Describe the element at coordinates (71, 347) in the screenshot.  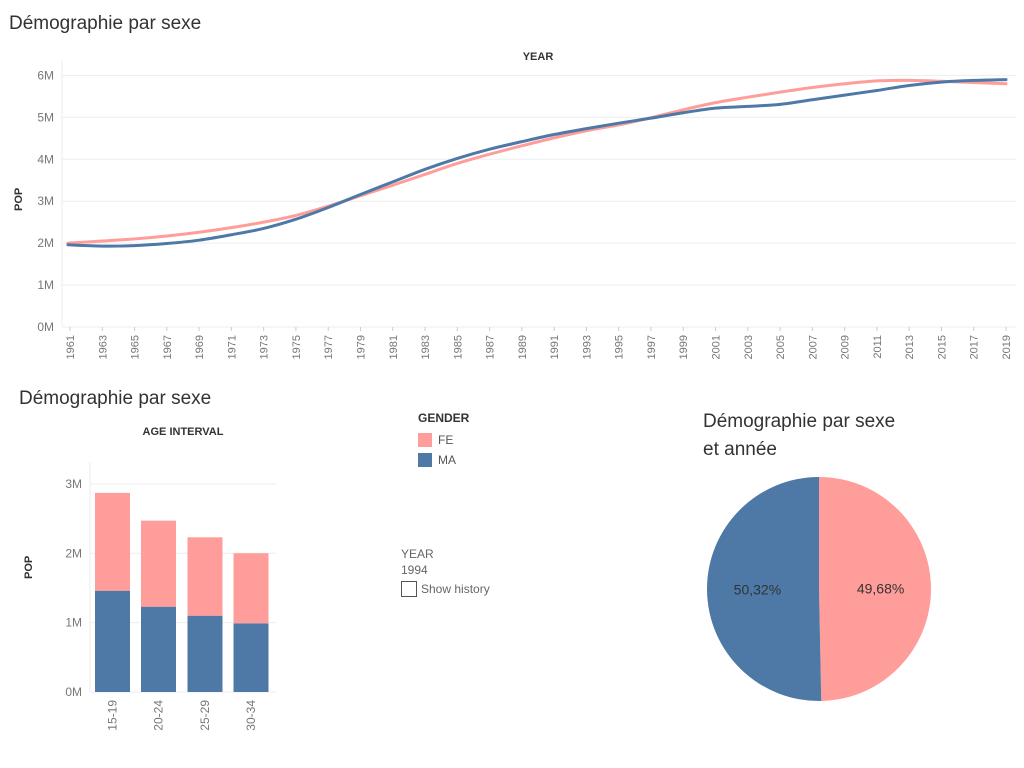
I see `line-chart-x-tick: 1961` at that location.